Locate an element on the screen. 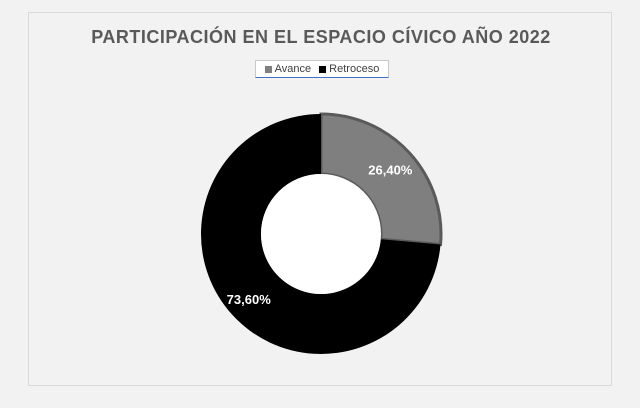  legend-swatch-retroceso is located at coordinates (323, 69).